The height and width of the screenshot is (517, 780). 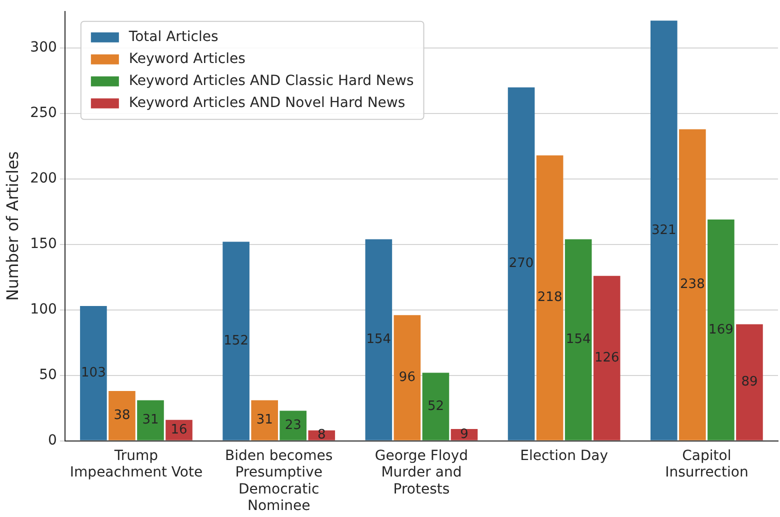 I want to click on data-label: 321, so click(x=663, y=230).